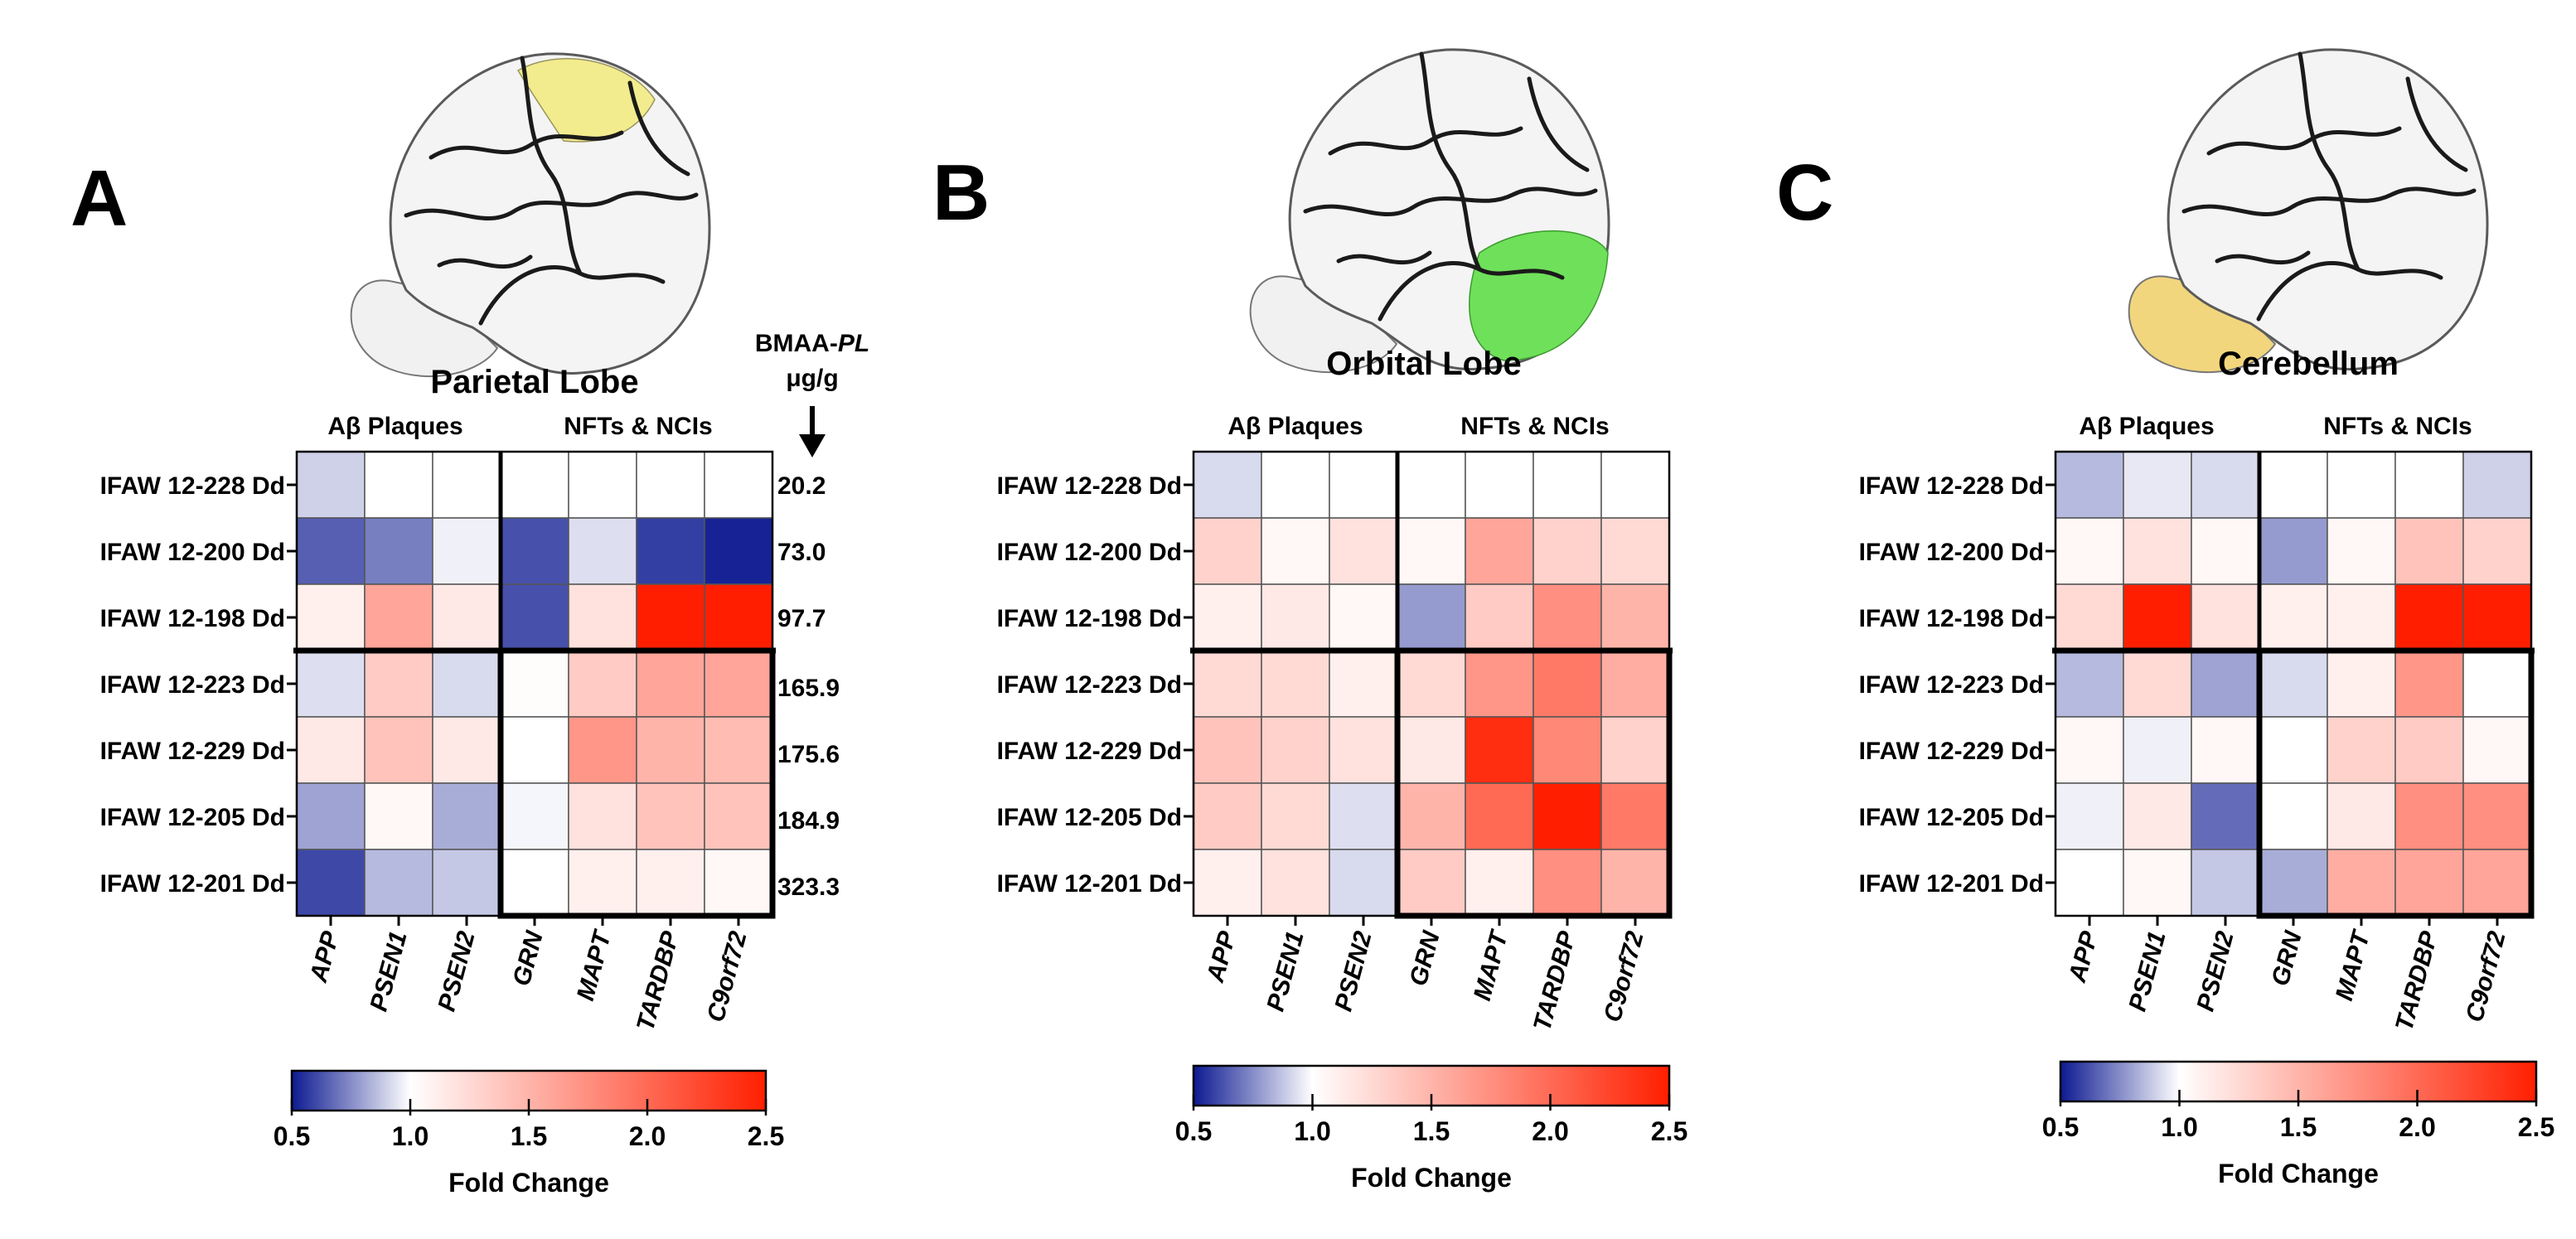 Image resolution: width=2576 pixels, height=1239 pixels. What do you see at coordinates (1089, 751) in the screenshot?
I see `row-label: IFAW 12-229 Dd` at bounding box center [1089, 751].